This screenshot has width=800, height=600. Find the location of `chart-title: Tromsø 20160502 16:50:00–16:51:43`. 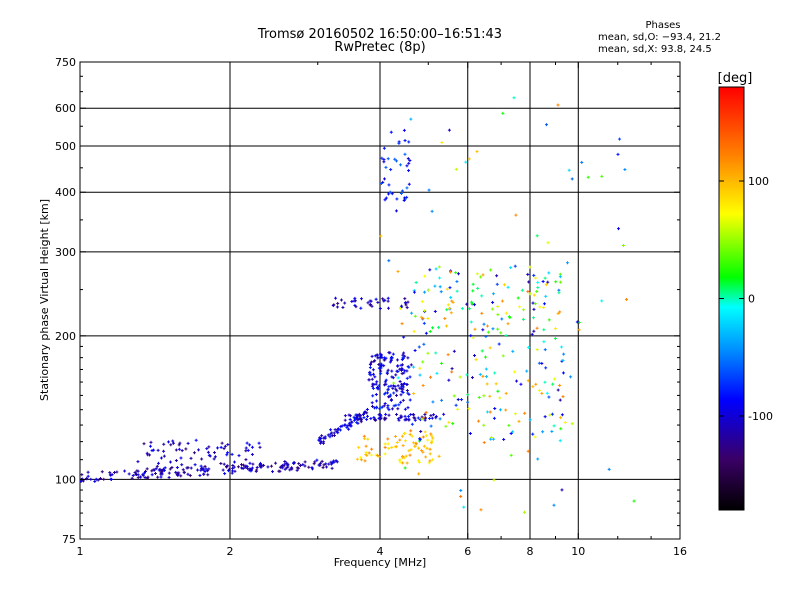

chart-title: Tromsø 20160502 16:50:00–16:51:43 is located at coordinates (380, 35).